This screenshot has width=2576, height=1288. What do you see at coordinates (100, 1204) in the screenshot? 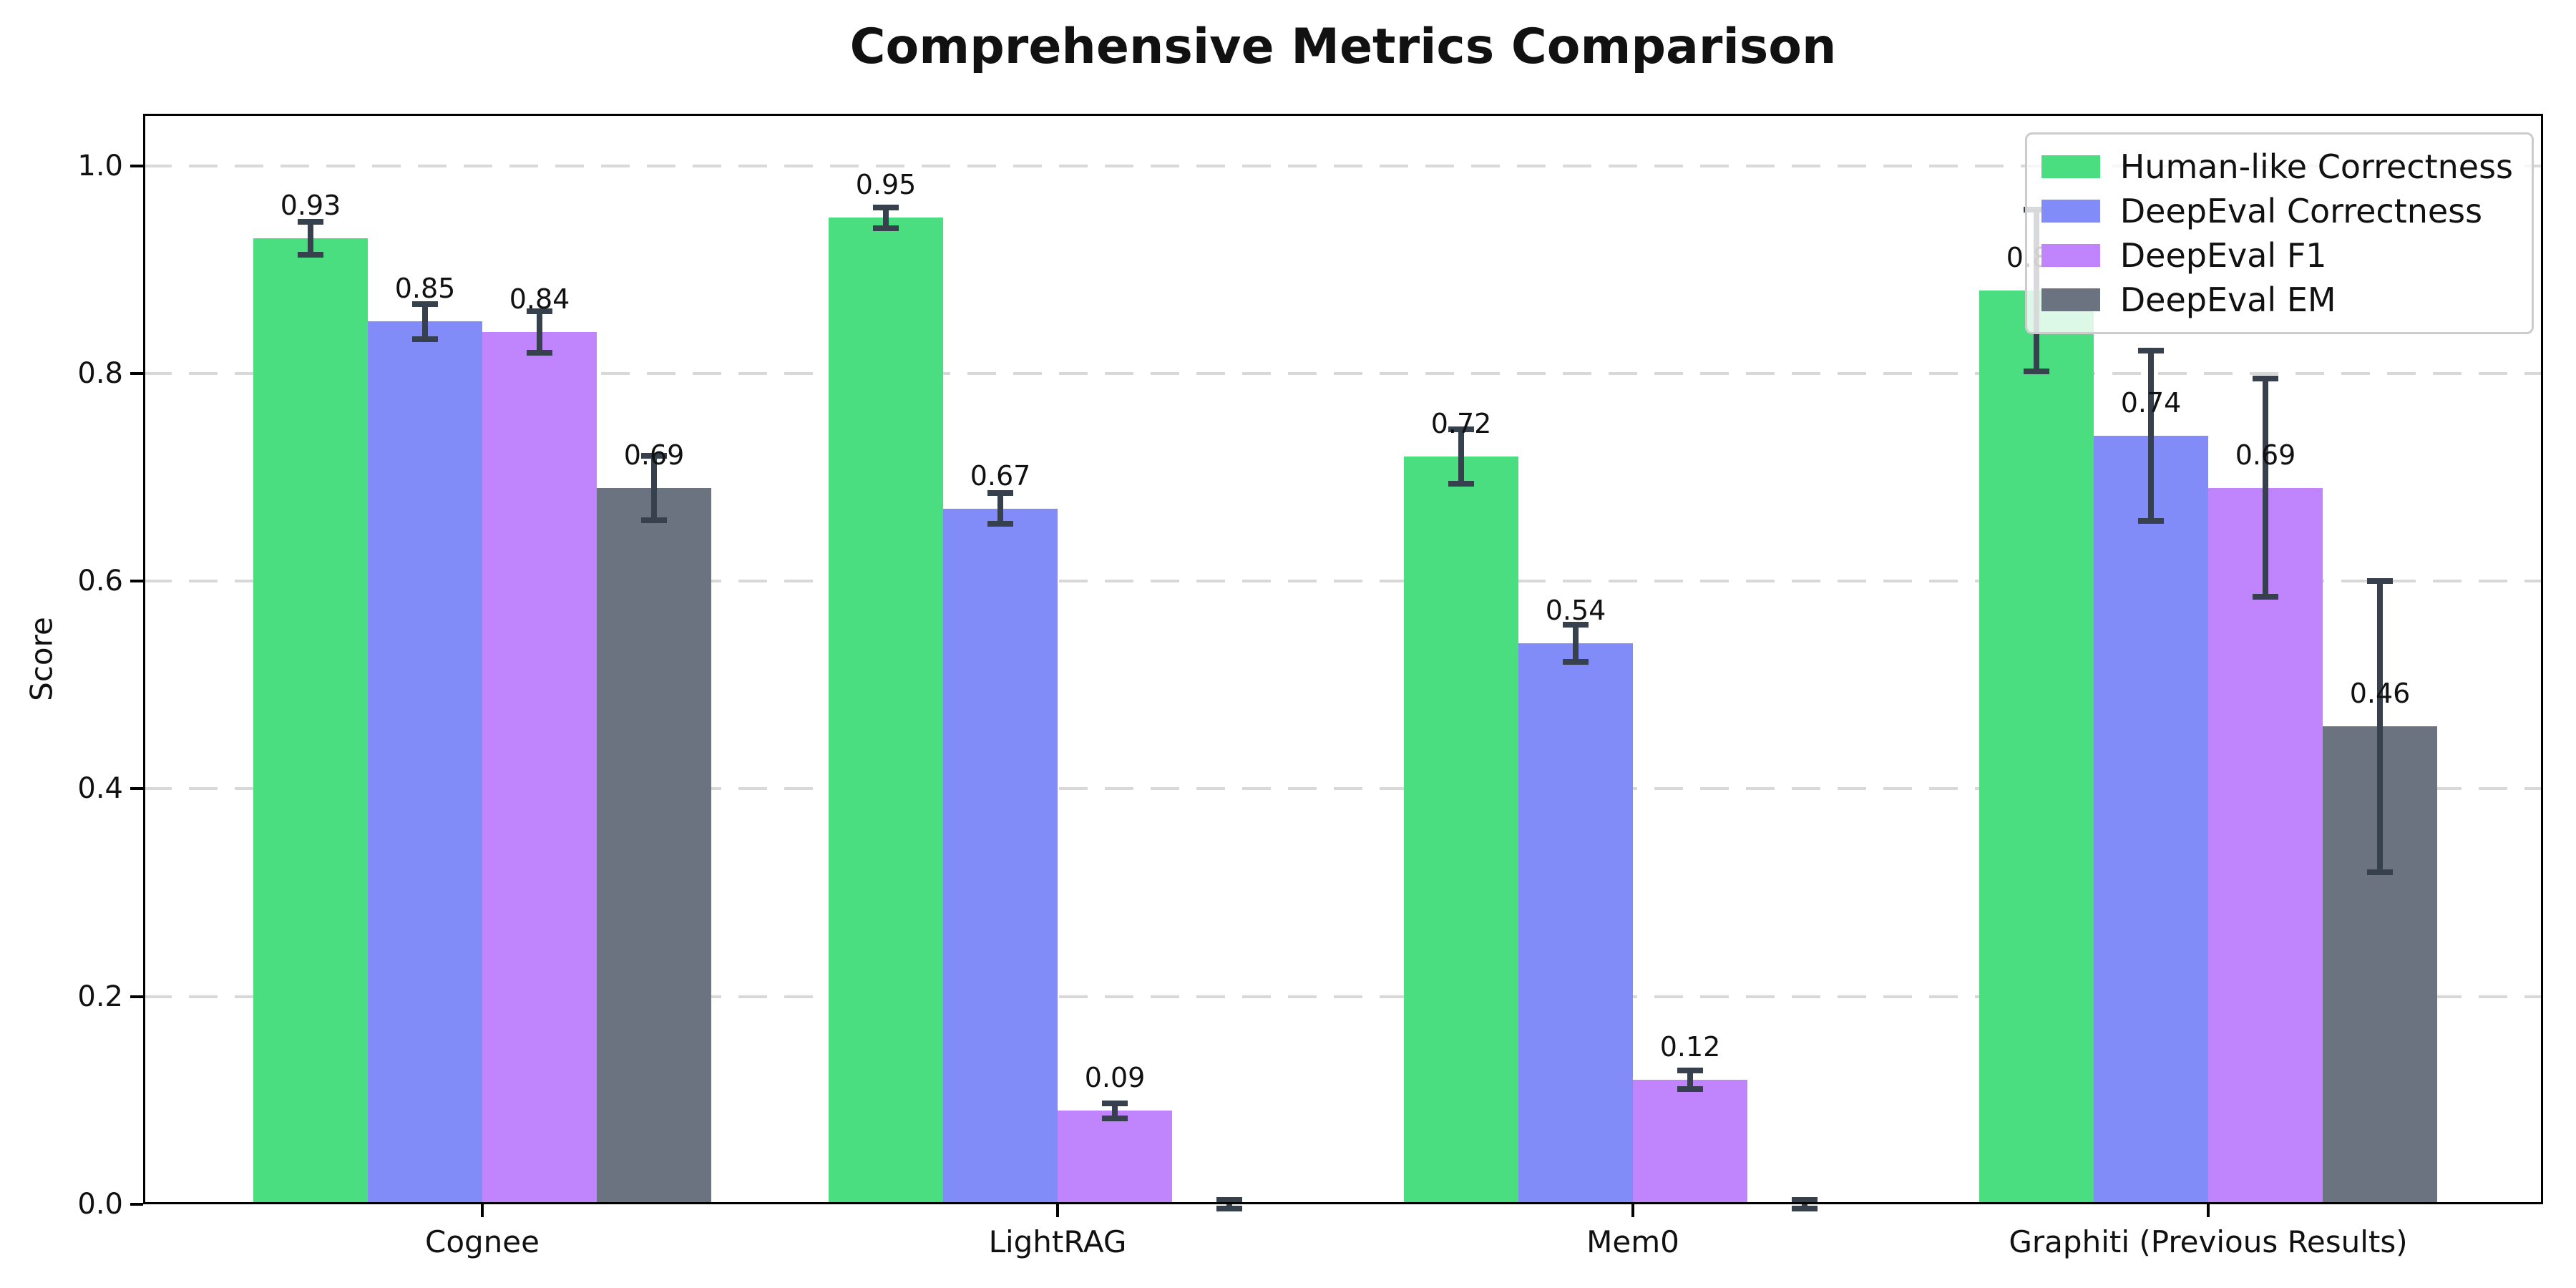
I see `y-tick-label: 0.0` at bounding box center [100, 1204].